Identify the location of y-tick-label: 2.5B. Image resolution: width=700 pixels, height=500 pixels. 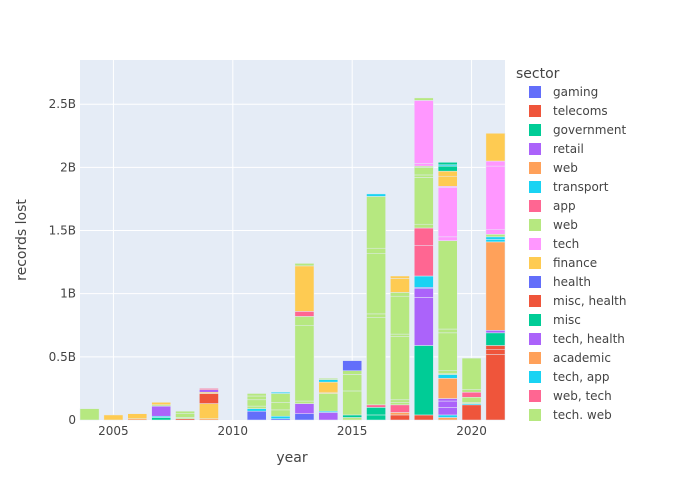
(62, 104).